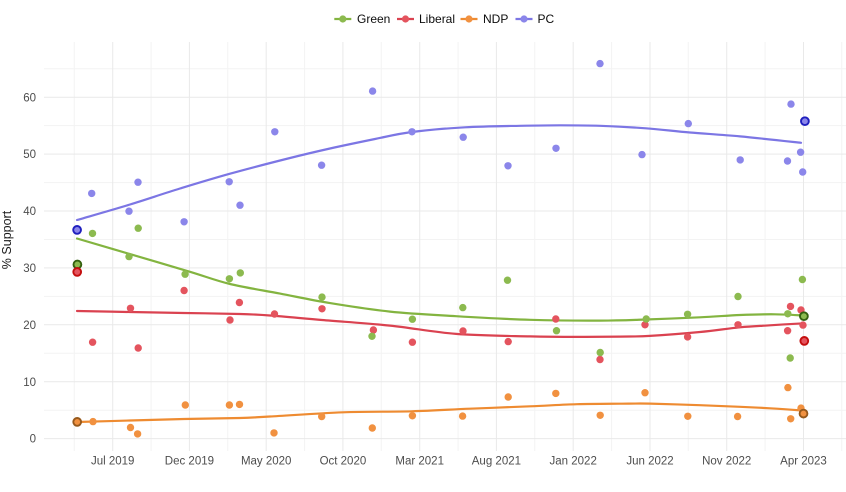 The image size is (846, 492). I want to click on svg-text: 40, so click(29, 212).